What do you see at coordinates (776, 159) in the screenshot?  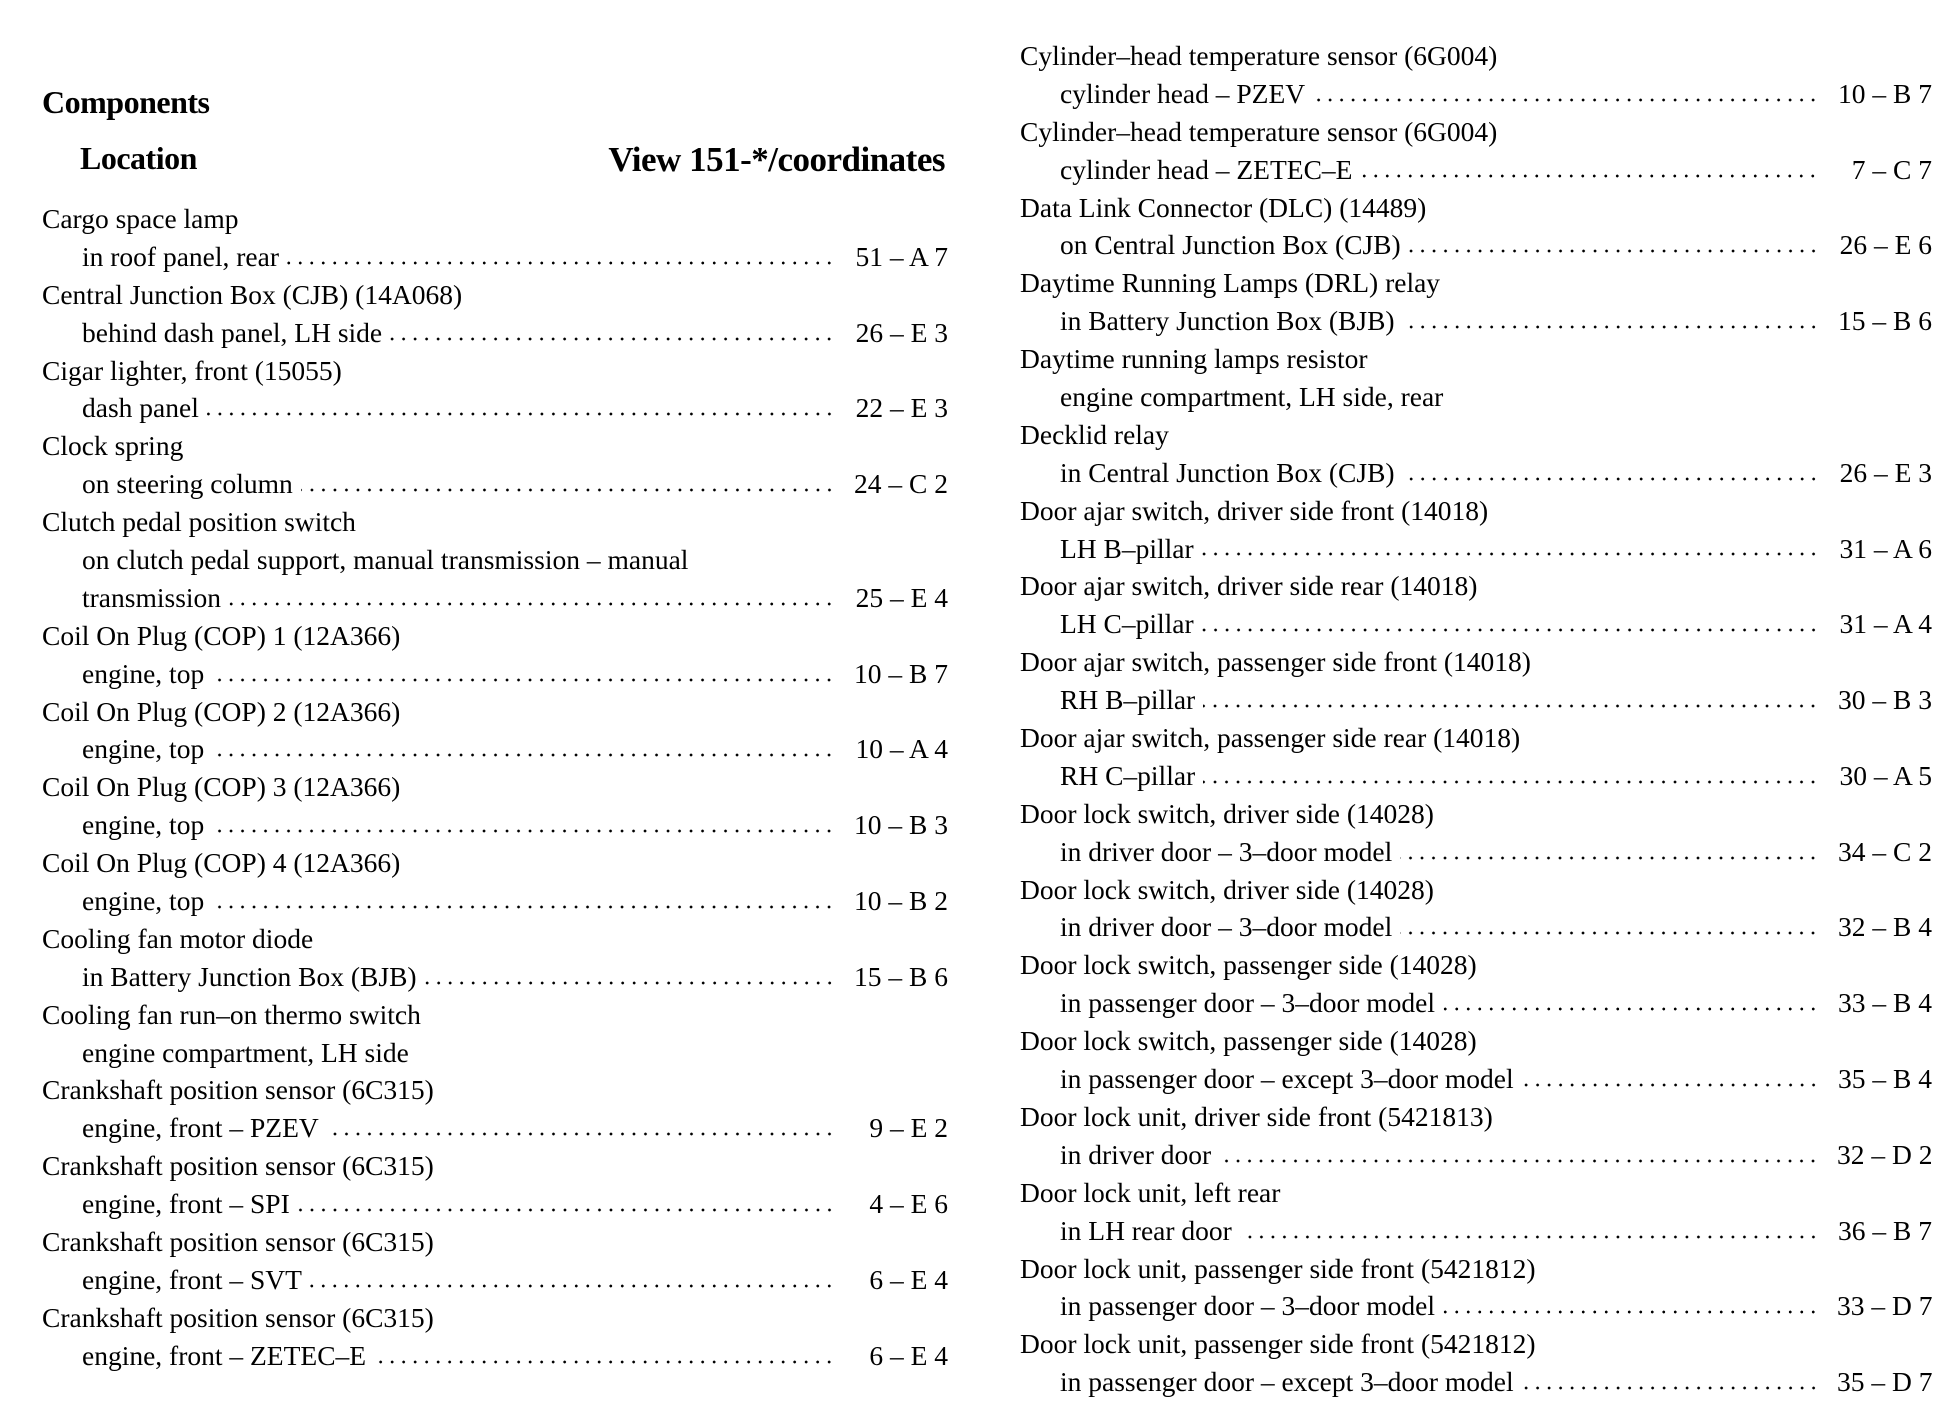 I see `view-column-header: View 151-*/coordinates` at bounding box center [776, 159].